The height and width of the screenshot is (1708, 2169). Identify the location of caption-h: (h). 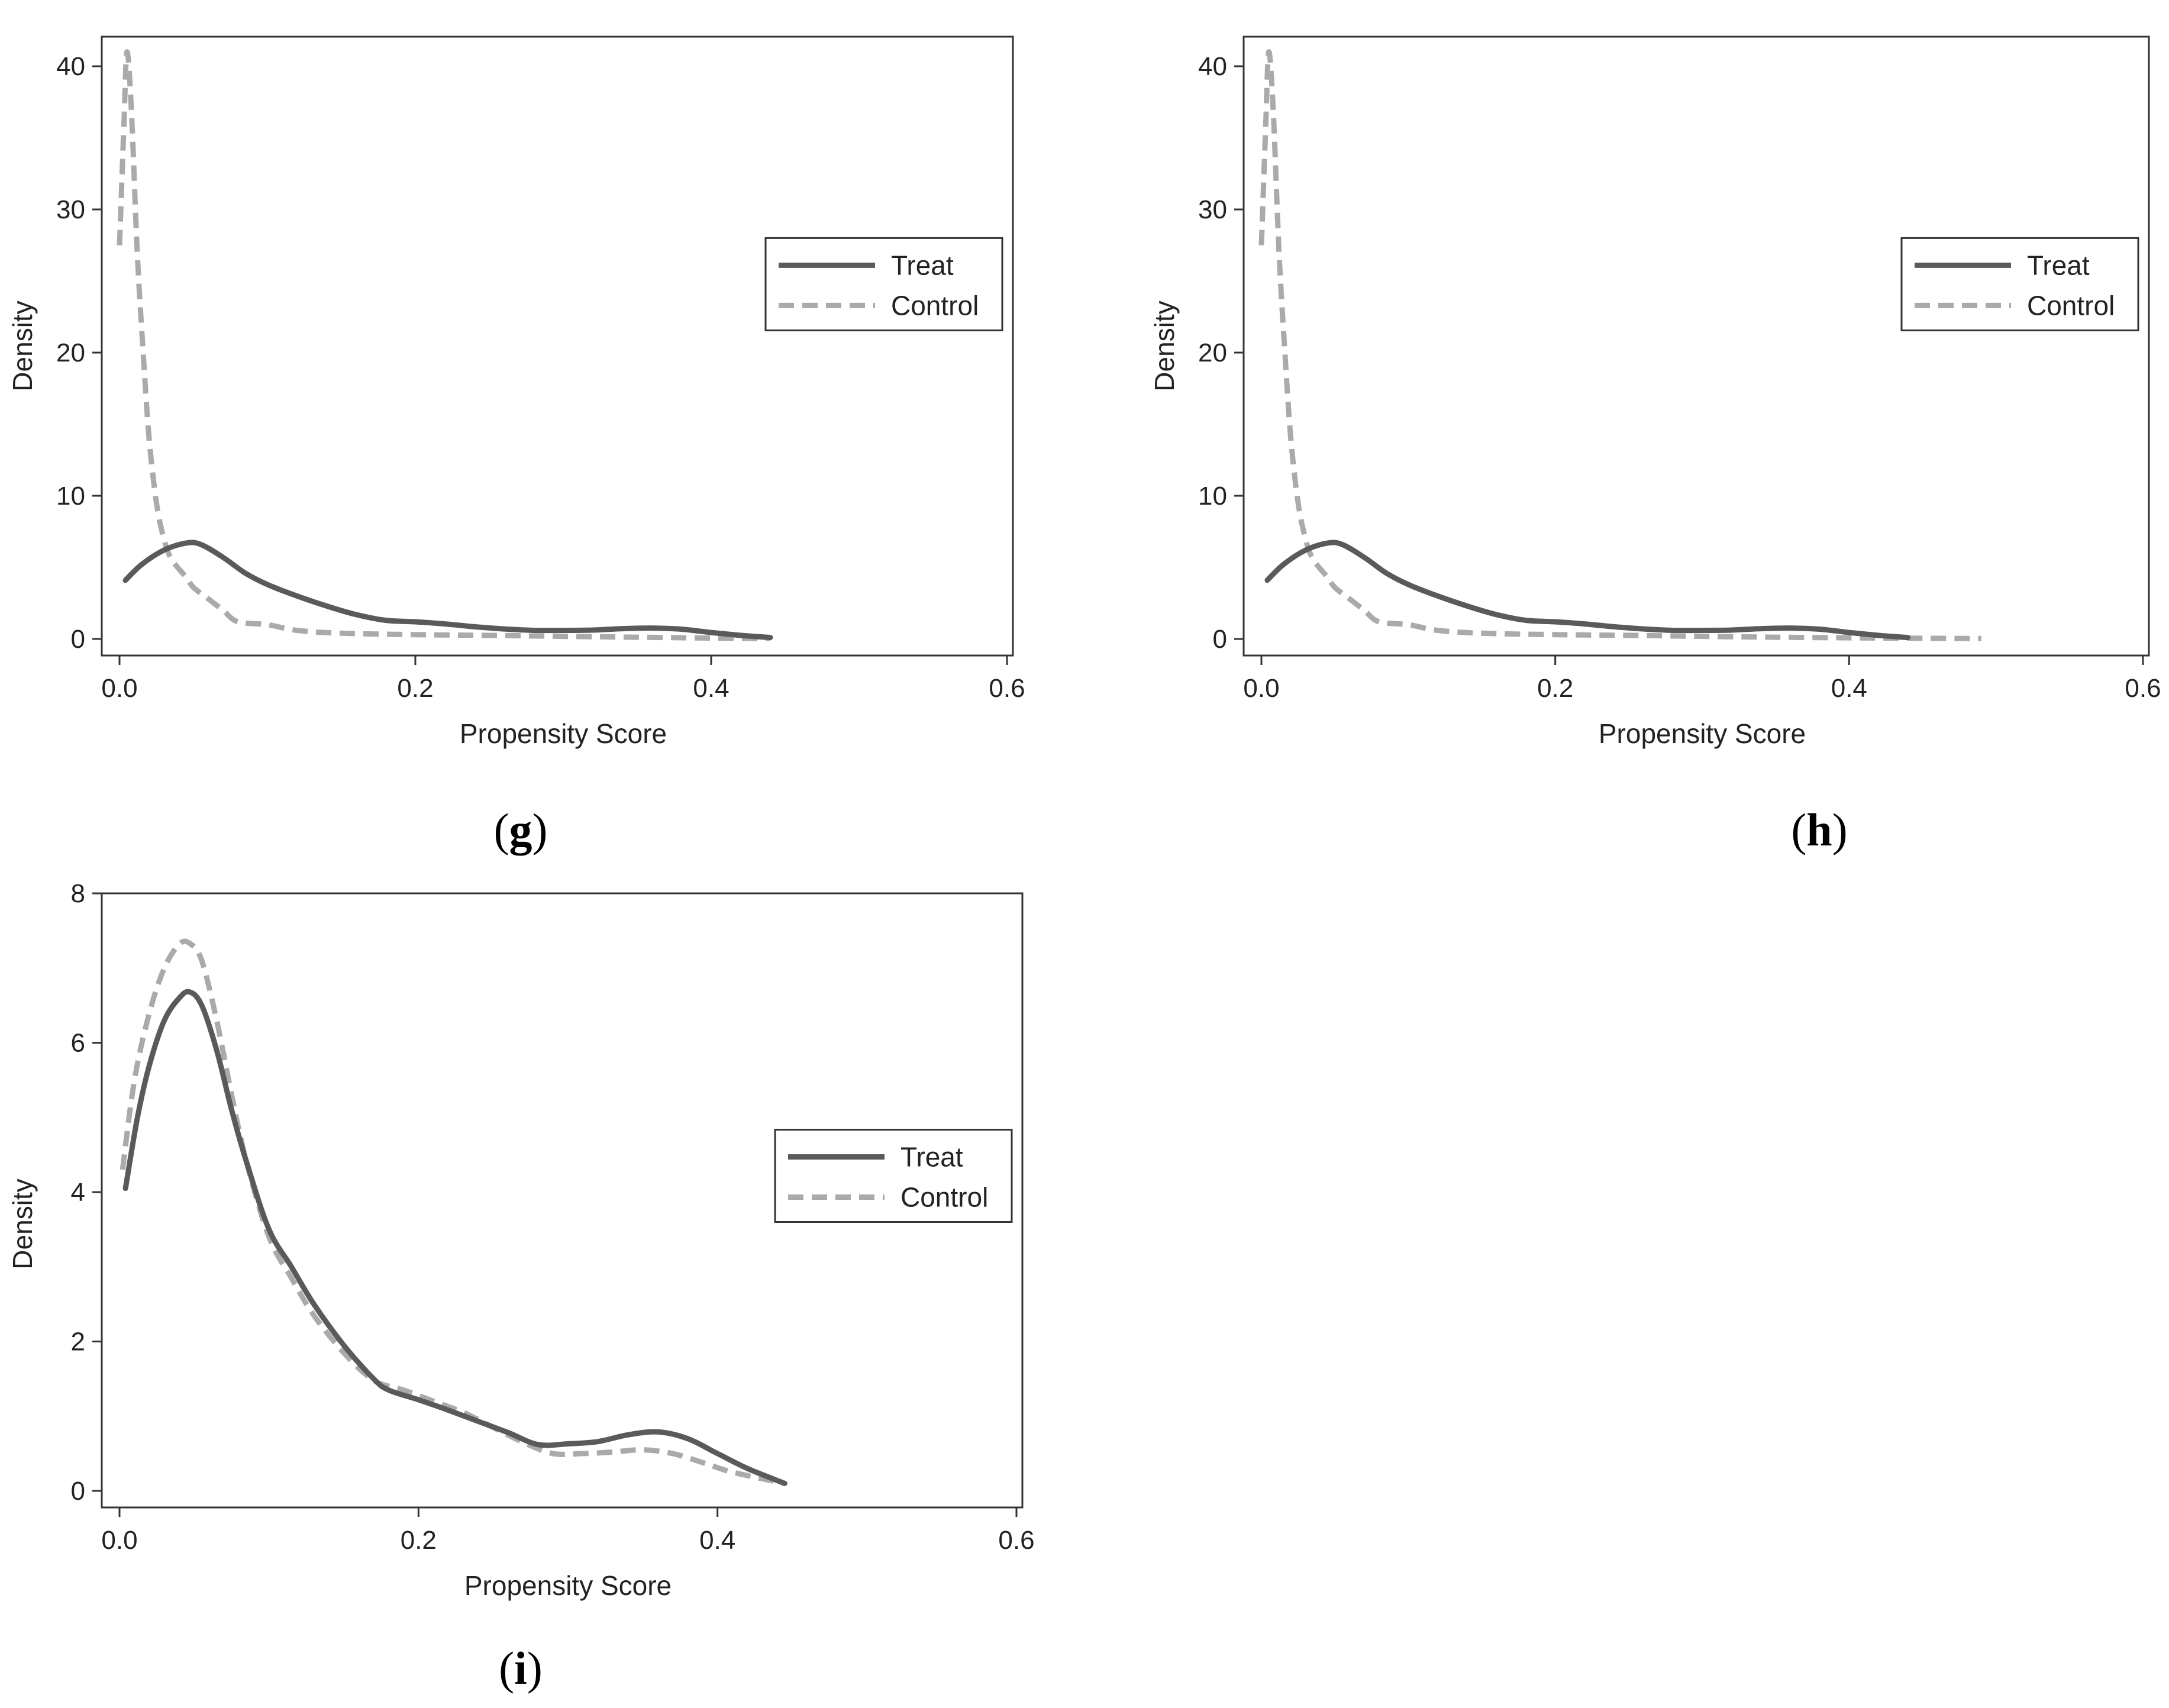
(1819, 829).